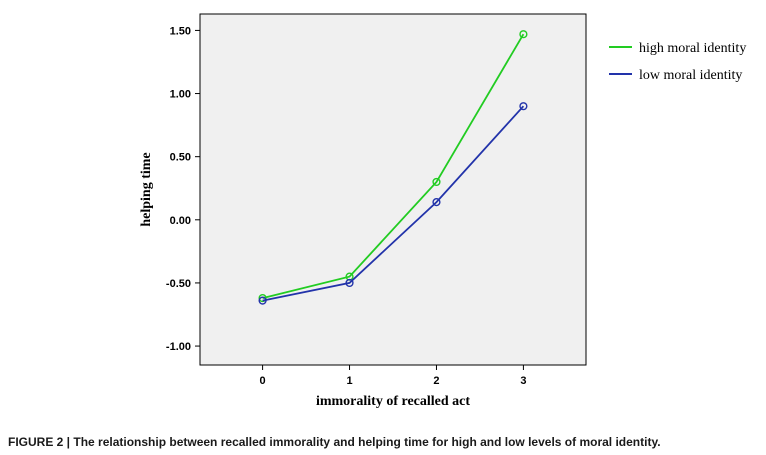 The width and height of the screenshot is (766, 455). I want to click on legend-label: high moral identity, so click(692, 48).